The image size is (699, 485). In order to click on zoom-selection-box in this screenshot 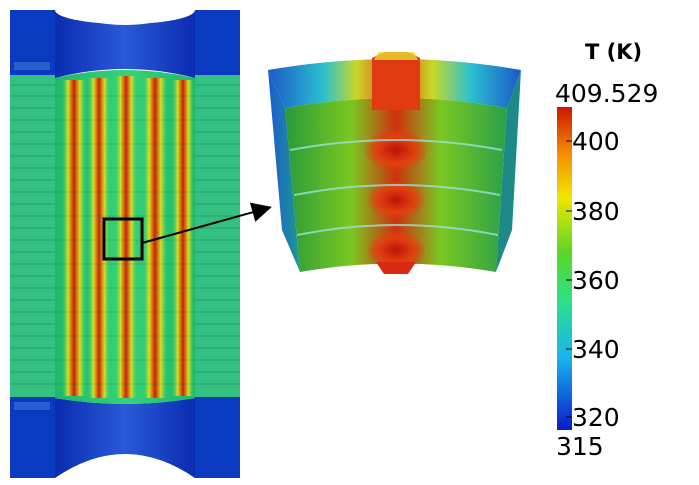, I will do `click(123, 239)`.